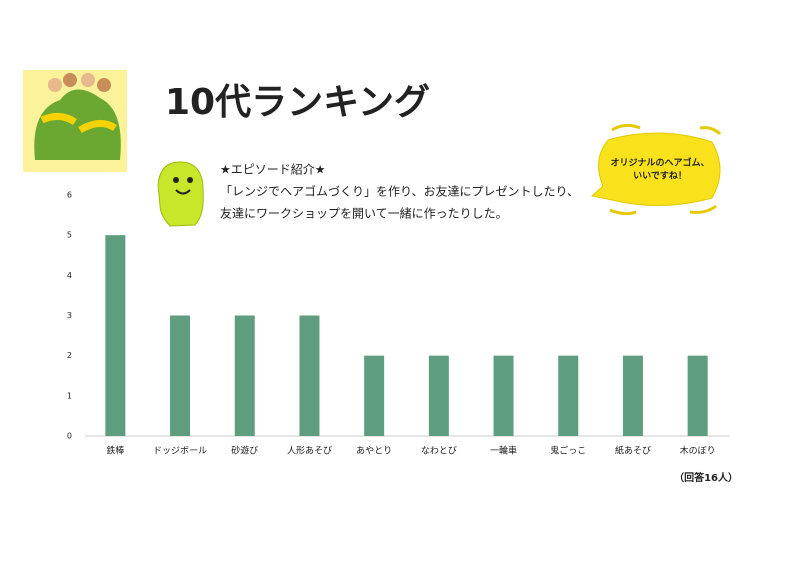 The width and height of the screenshot is (800, 566). Describe the element at coordinates (69, 436) in the screenshot. I see `y-tick-label: 0` at that location.